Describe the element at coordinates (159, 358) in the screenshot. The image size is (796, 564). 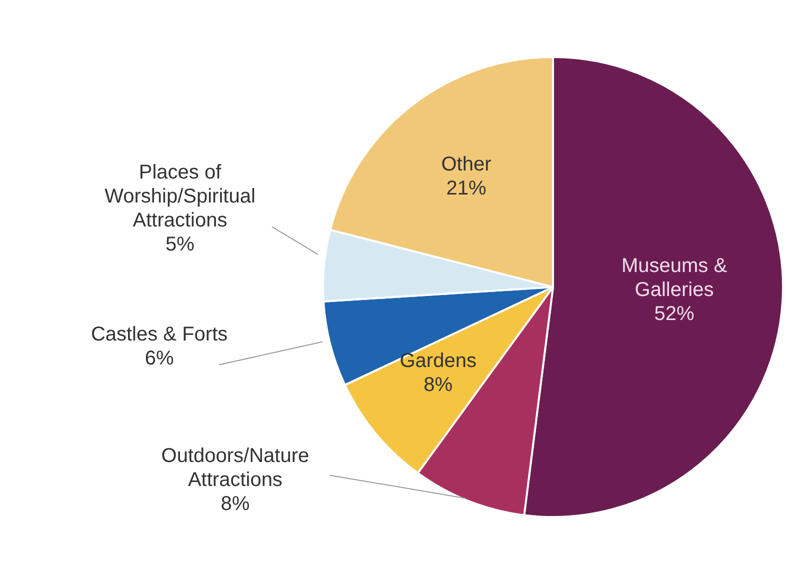
I see `data-label: 6%` at that location.